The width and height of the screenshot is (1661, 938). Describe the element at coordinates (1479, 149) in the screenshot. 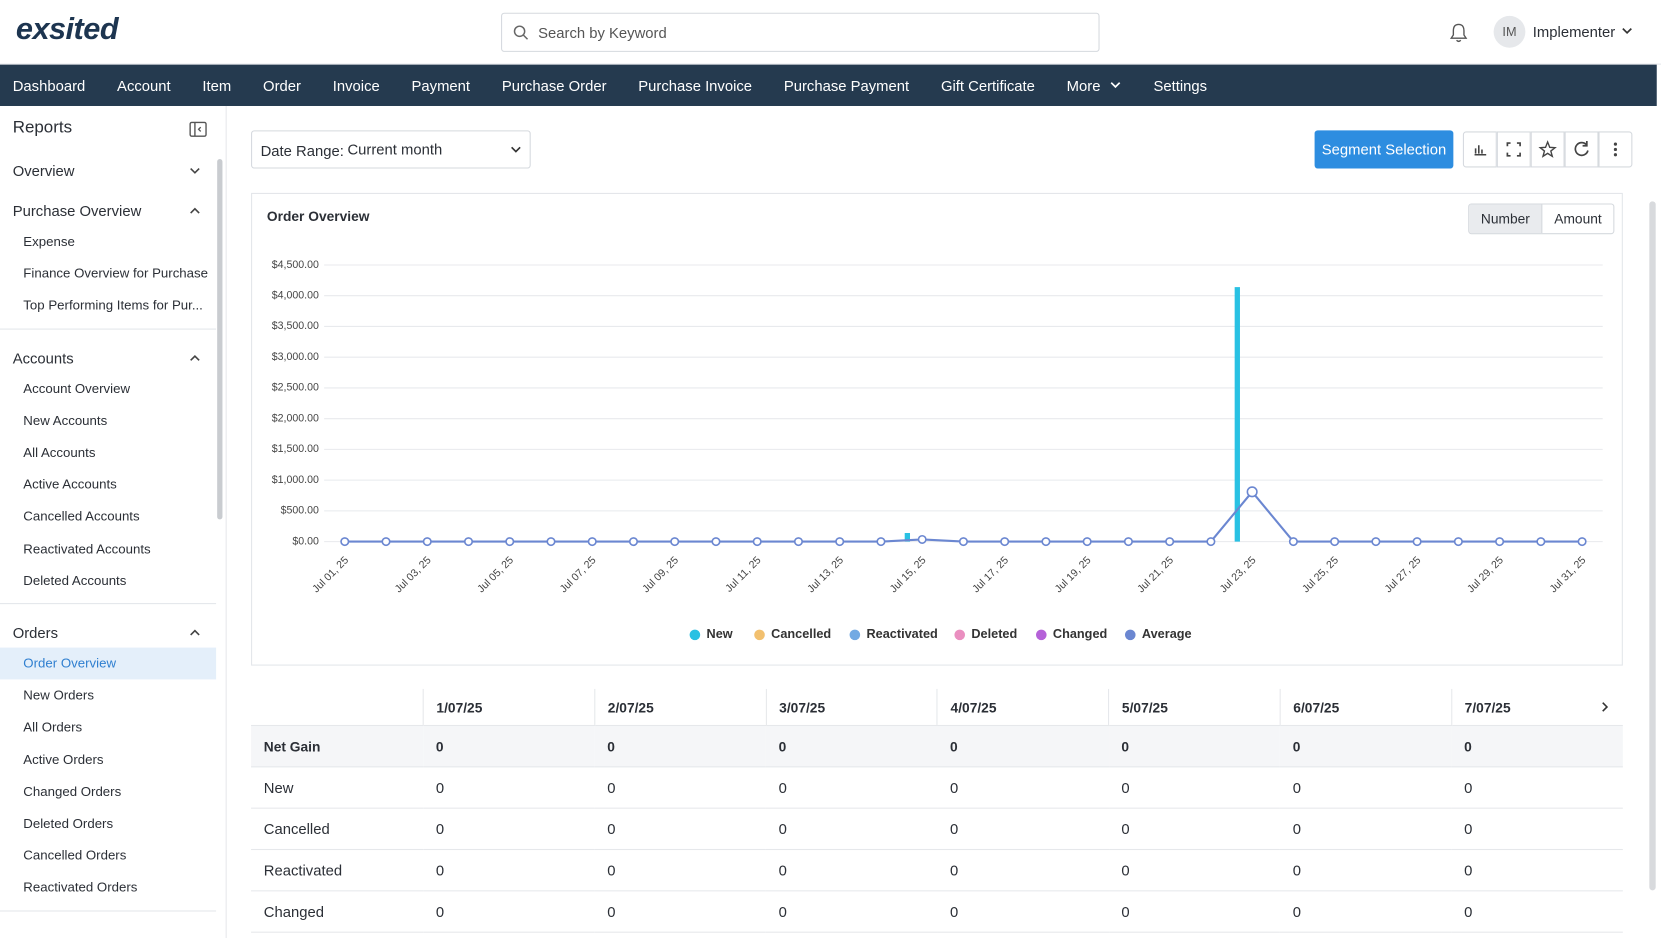

I see `chart-type-button` at that location.